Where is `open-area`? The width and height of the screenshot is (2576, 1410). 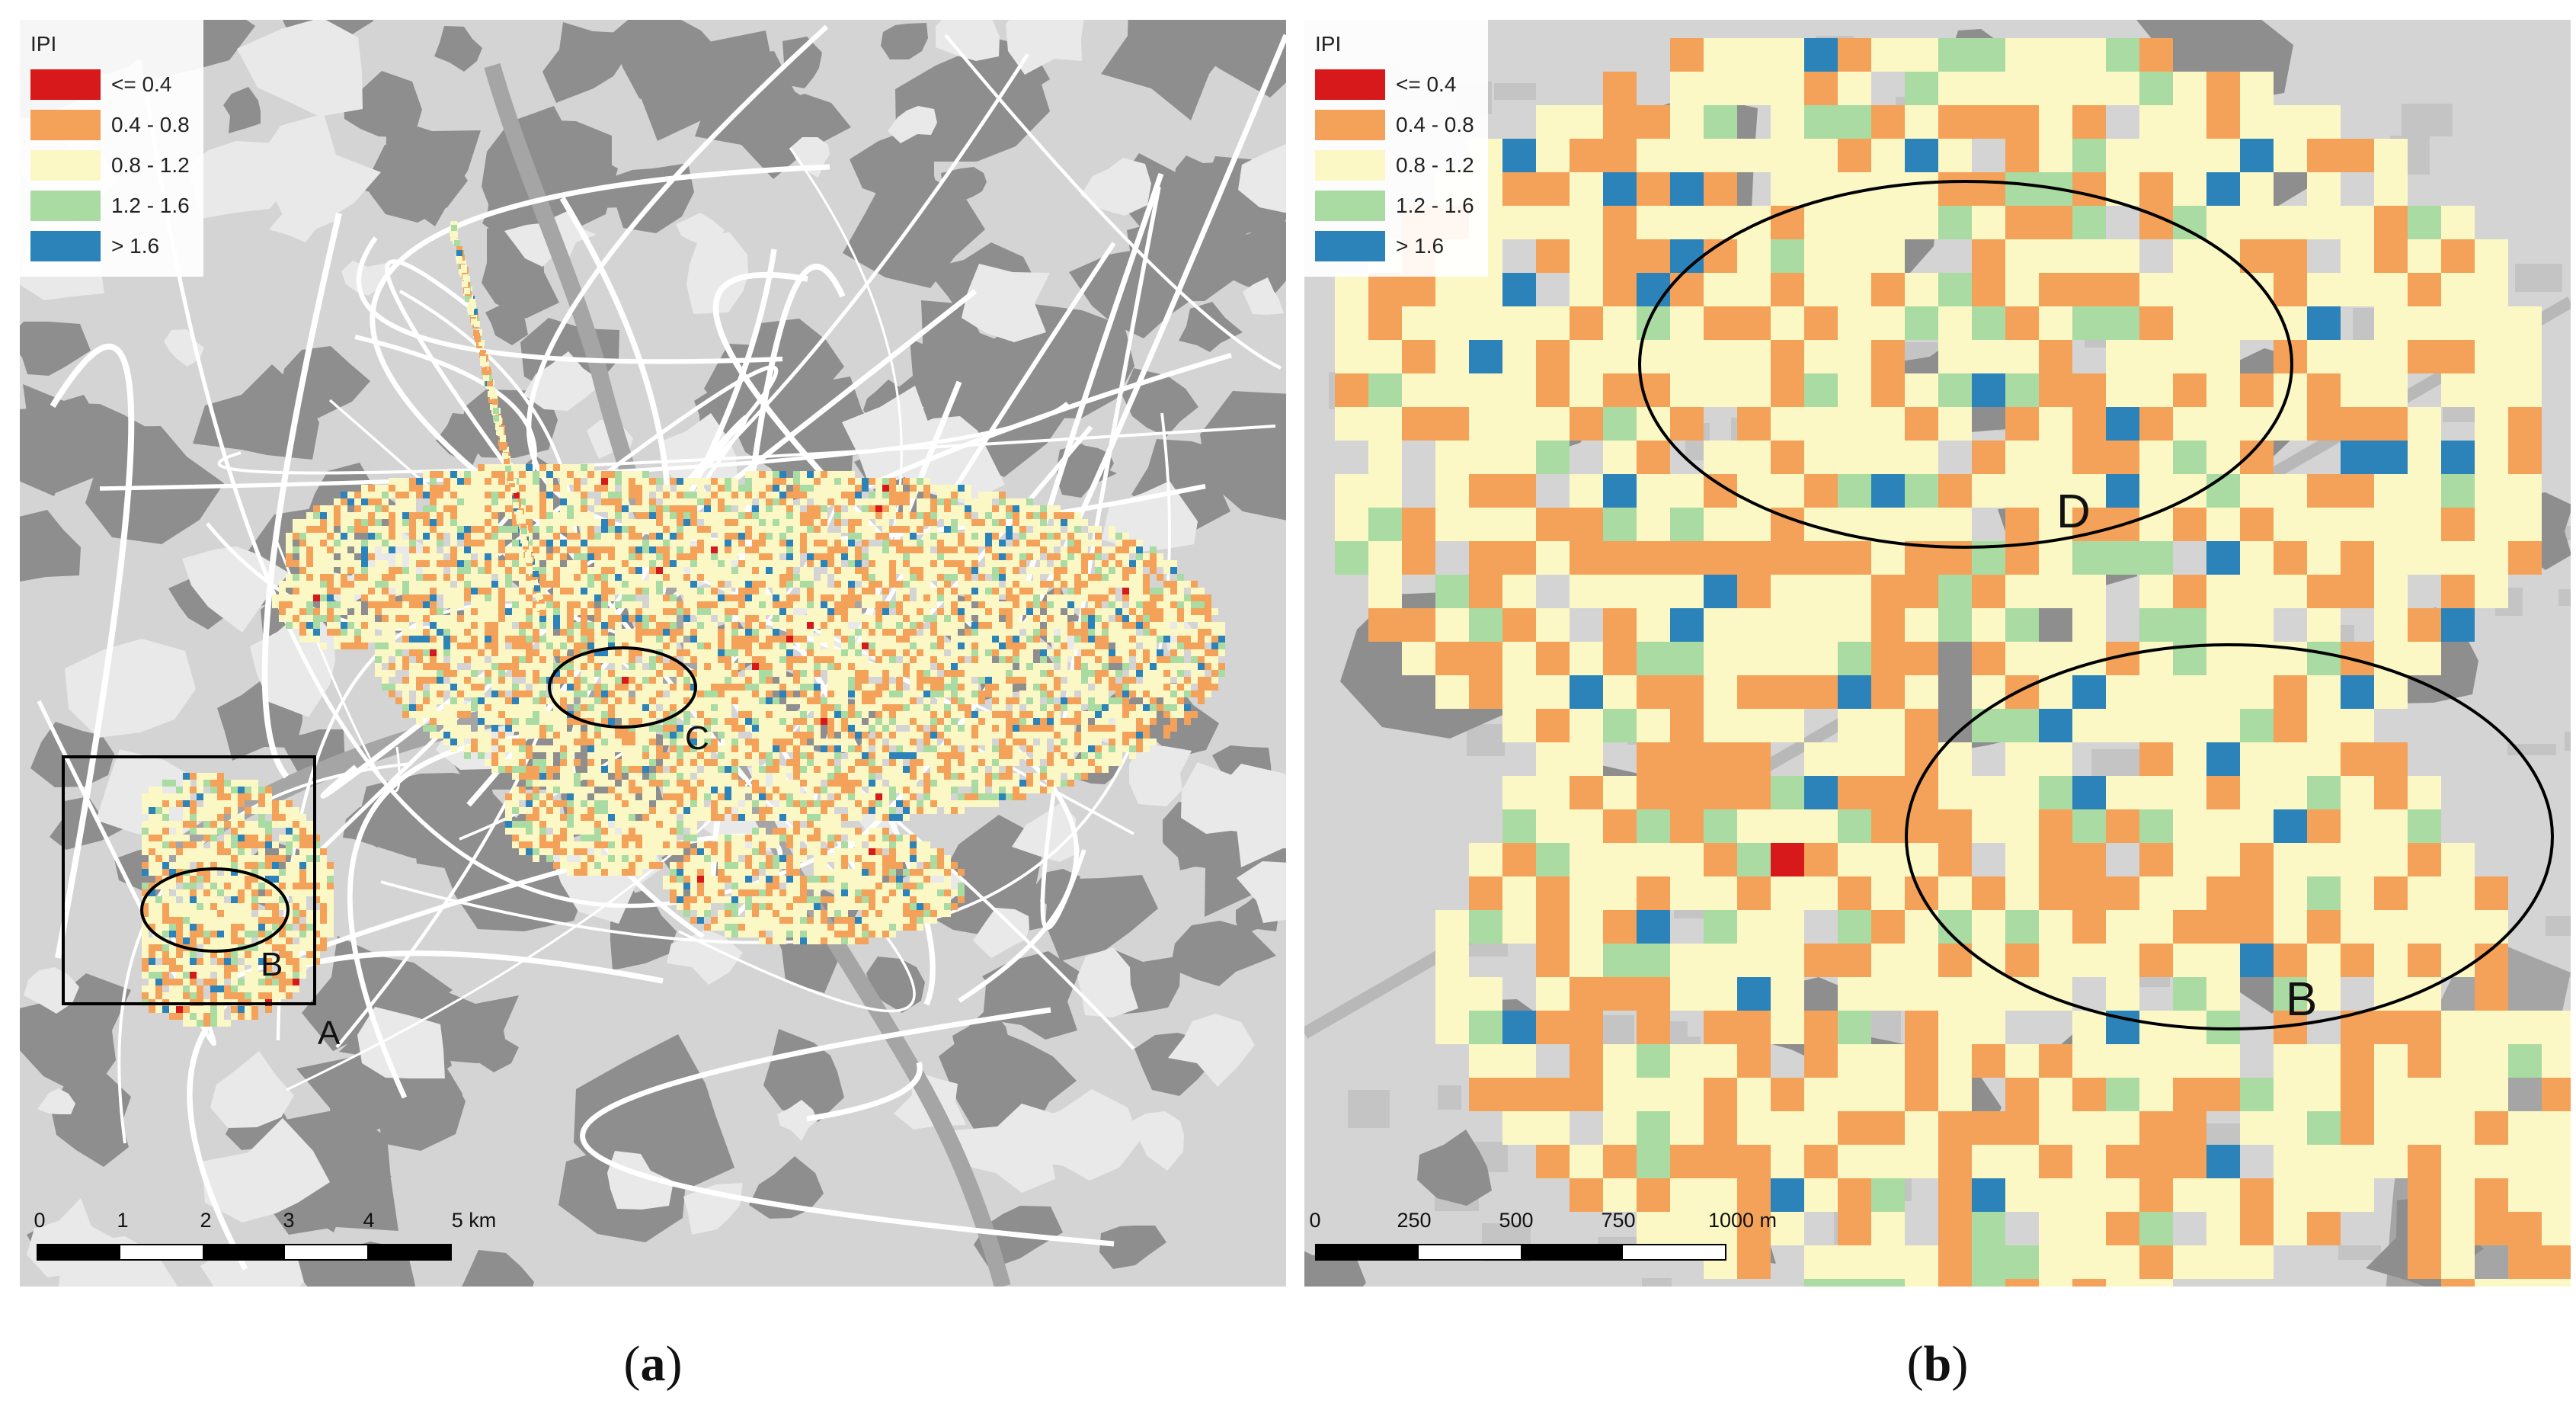
open-area is located at coordinates (968, 40).